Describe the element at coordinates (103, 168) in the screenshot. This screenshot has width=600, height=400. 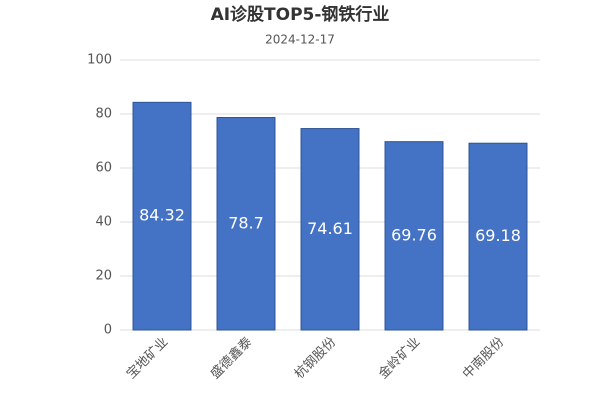
I see `y-tick-label: 60` at that location.